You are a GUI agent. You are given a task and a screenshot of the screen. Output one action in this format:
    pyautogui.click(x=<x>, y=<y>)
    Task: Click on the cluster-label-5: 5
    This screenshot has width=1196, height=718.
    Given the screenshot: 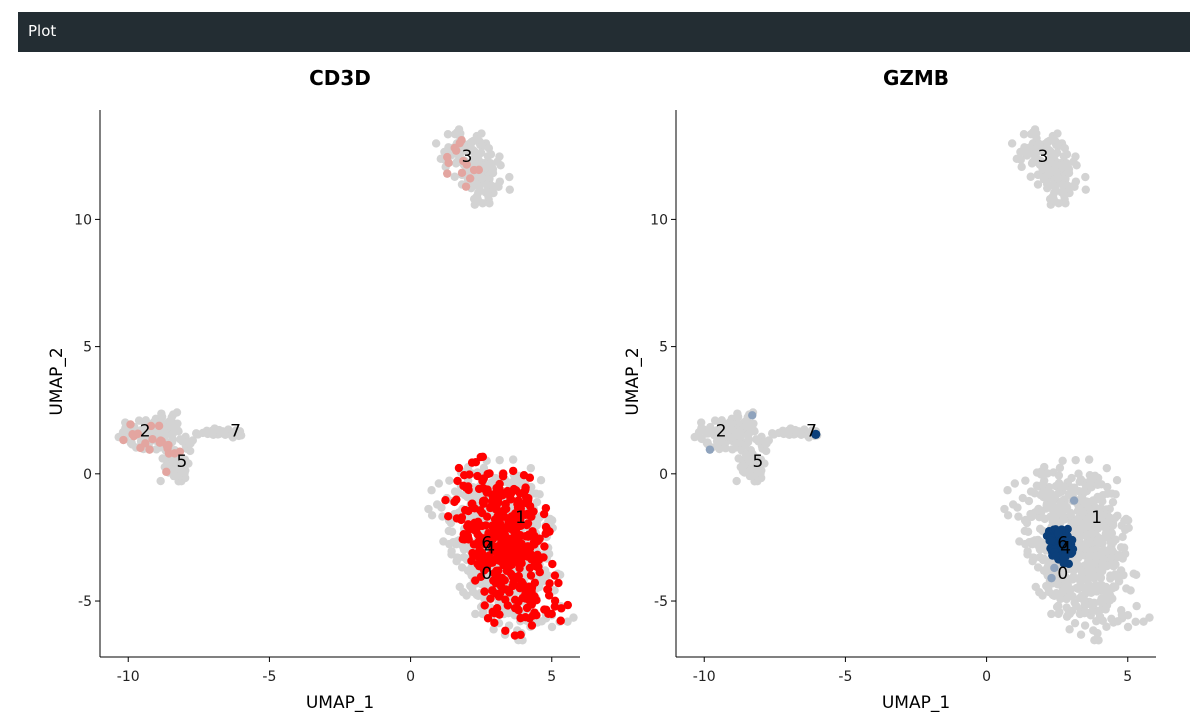 What is the action you would take?
    pyautogui.click(x=181, y=462)
    